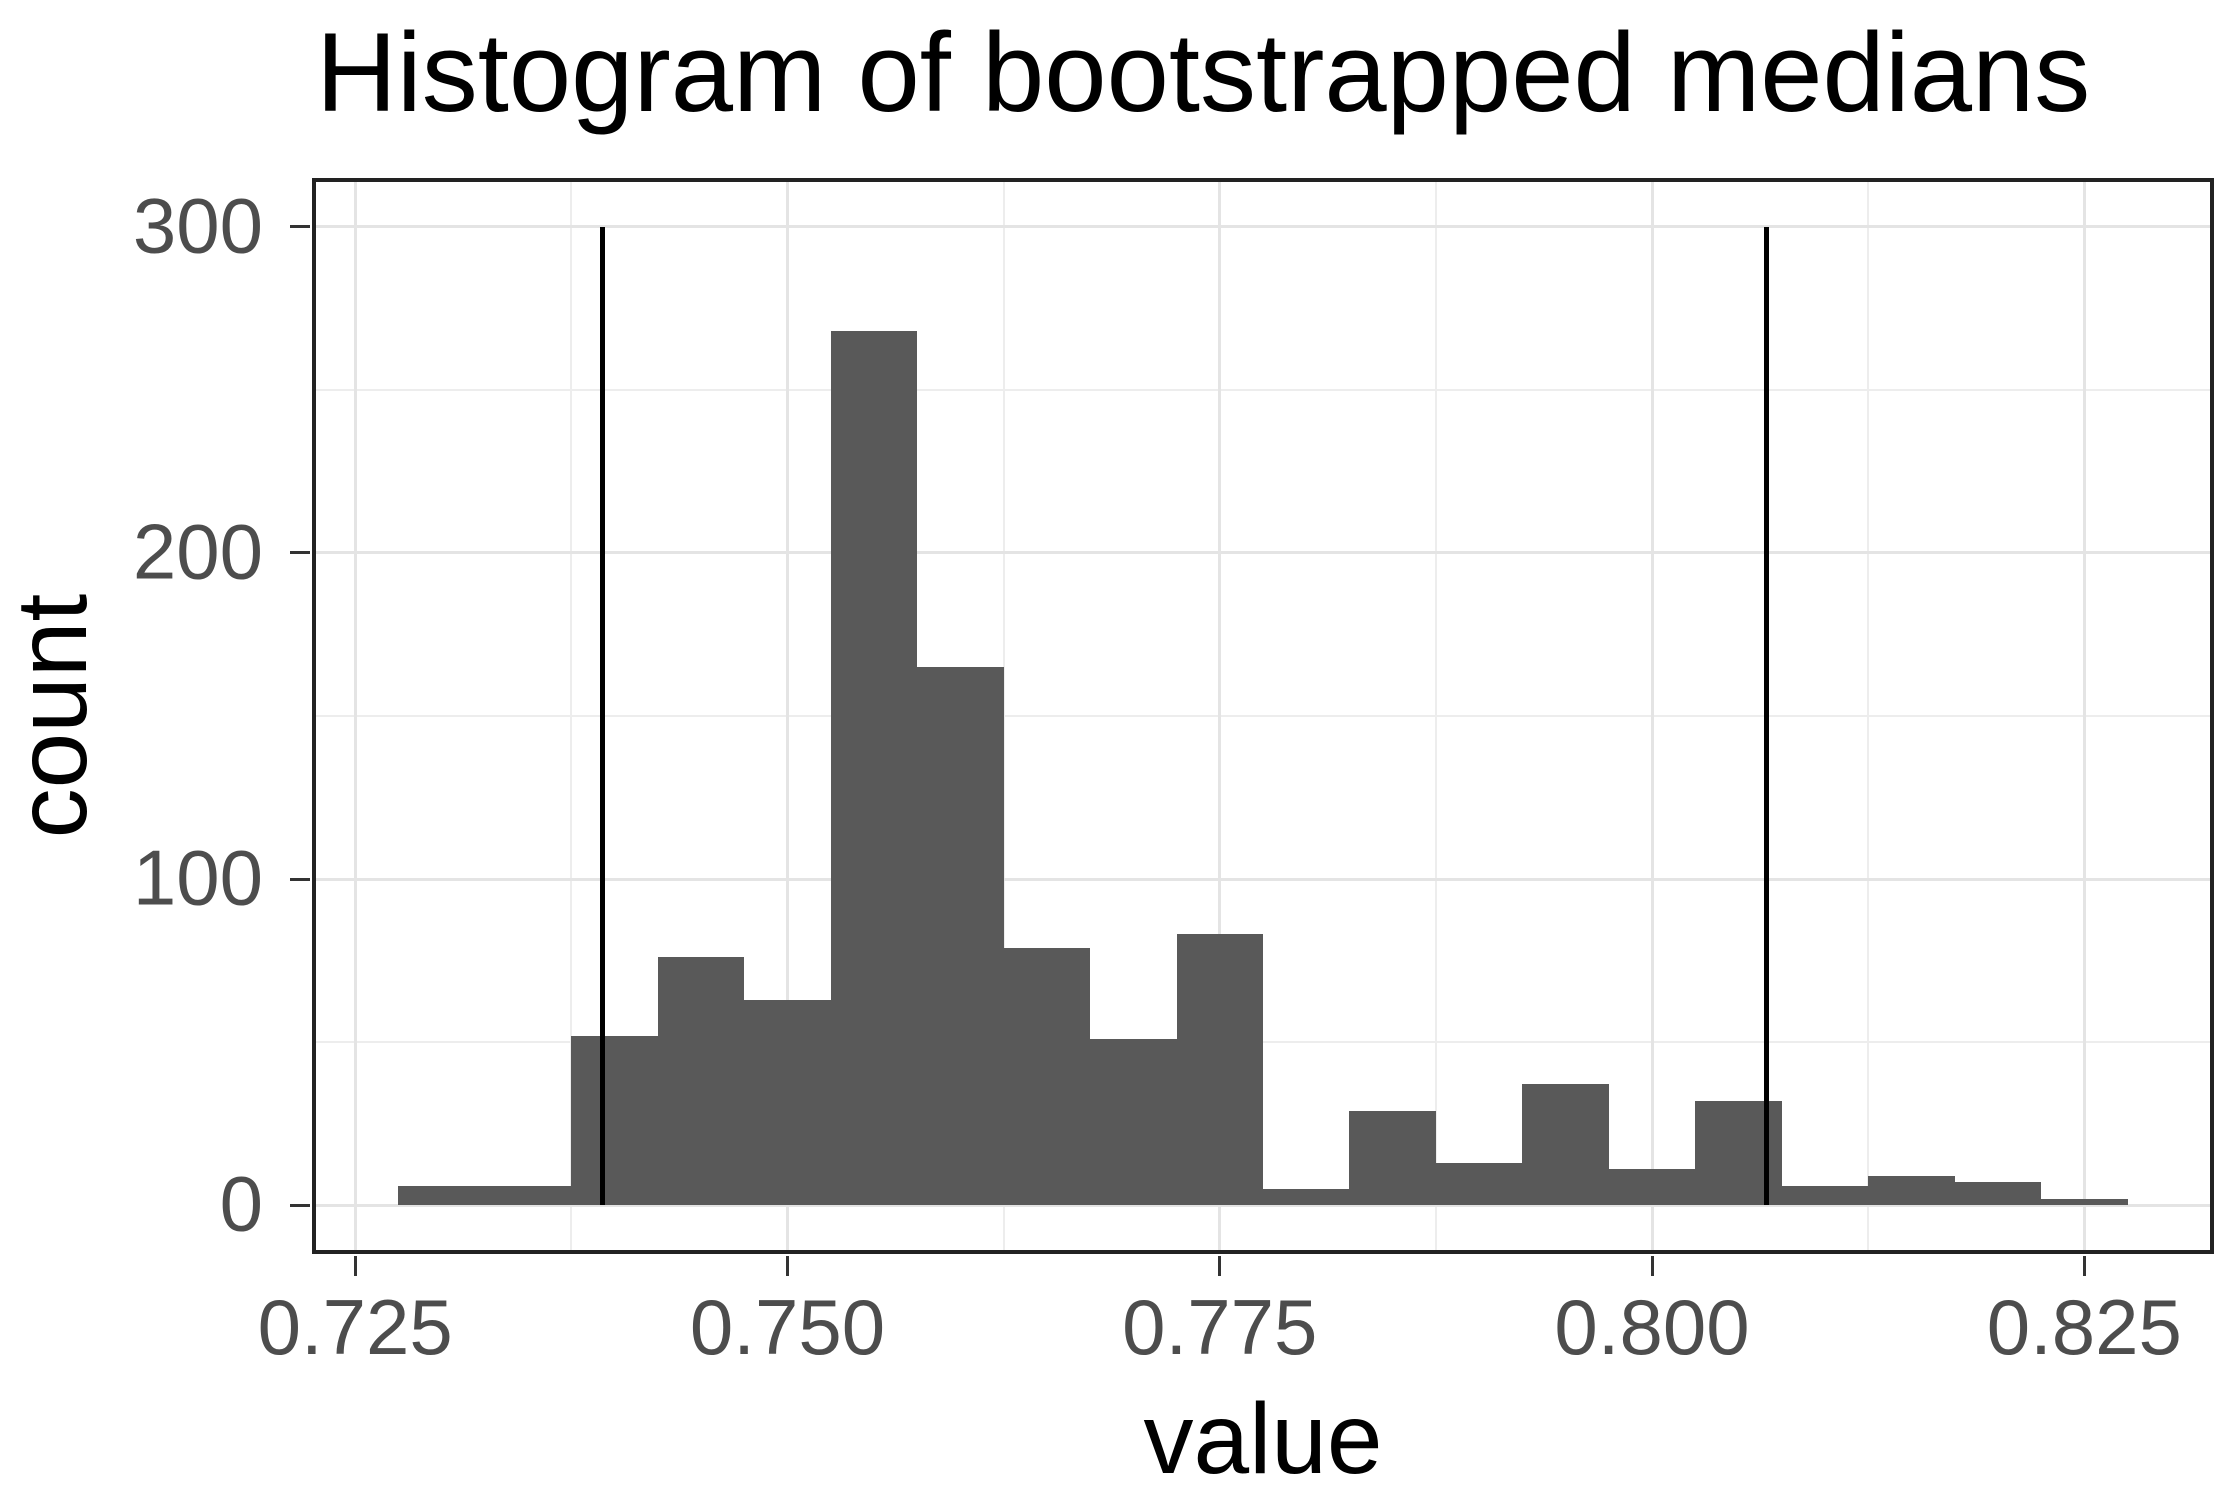 The height and width of the screenshot is (1500, 2236). Describe the element at coordinates (241, 1203) in the screenshot. I see `y-tick-label: 0` at that location.